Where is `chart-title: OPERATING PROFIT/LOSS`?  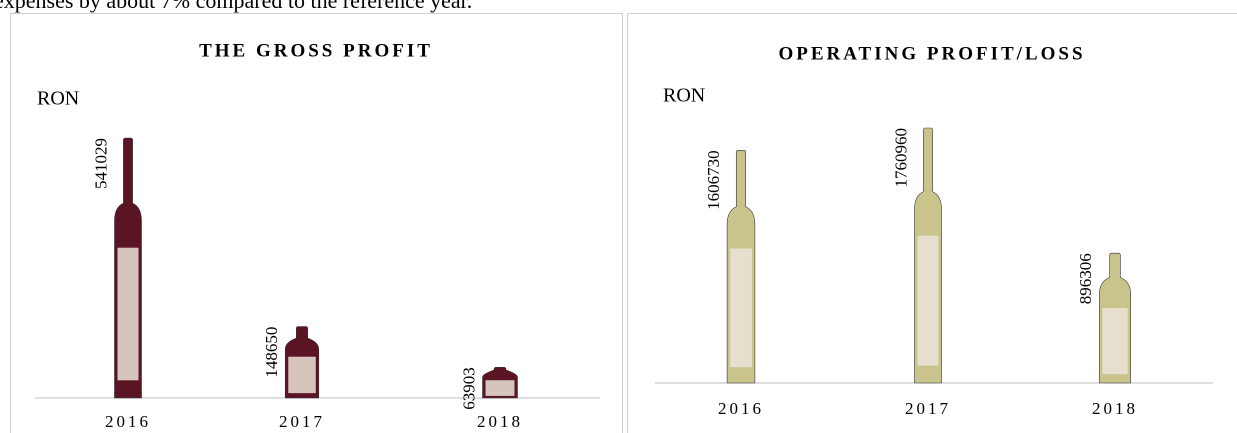 chart-title: OPERATING PROFIT/LOSS is located at coordinates (931, 53).